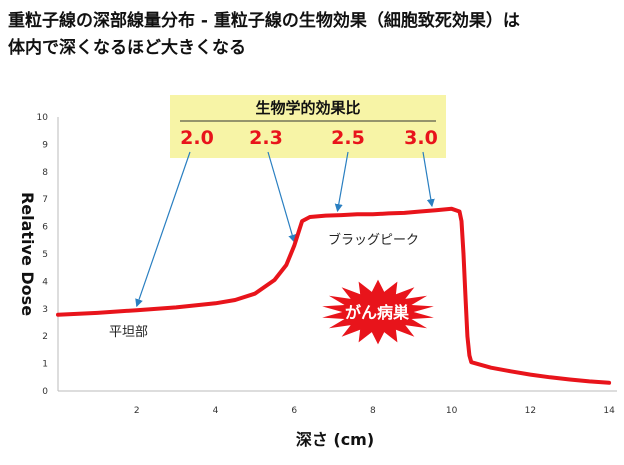 Image resolution: width=624 pixels, height=465 pixels. I want to click on y-tick-label: 6, so click(45, 228).